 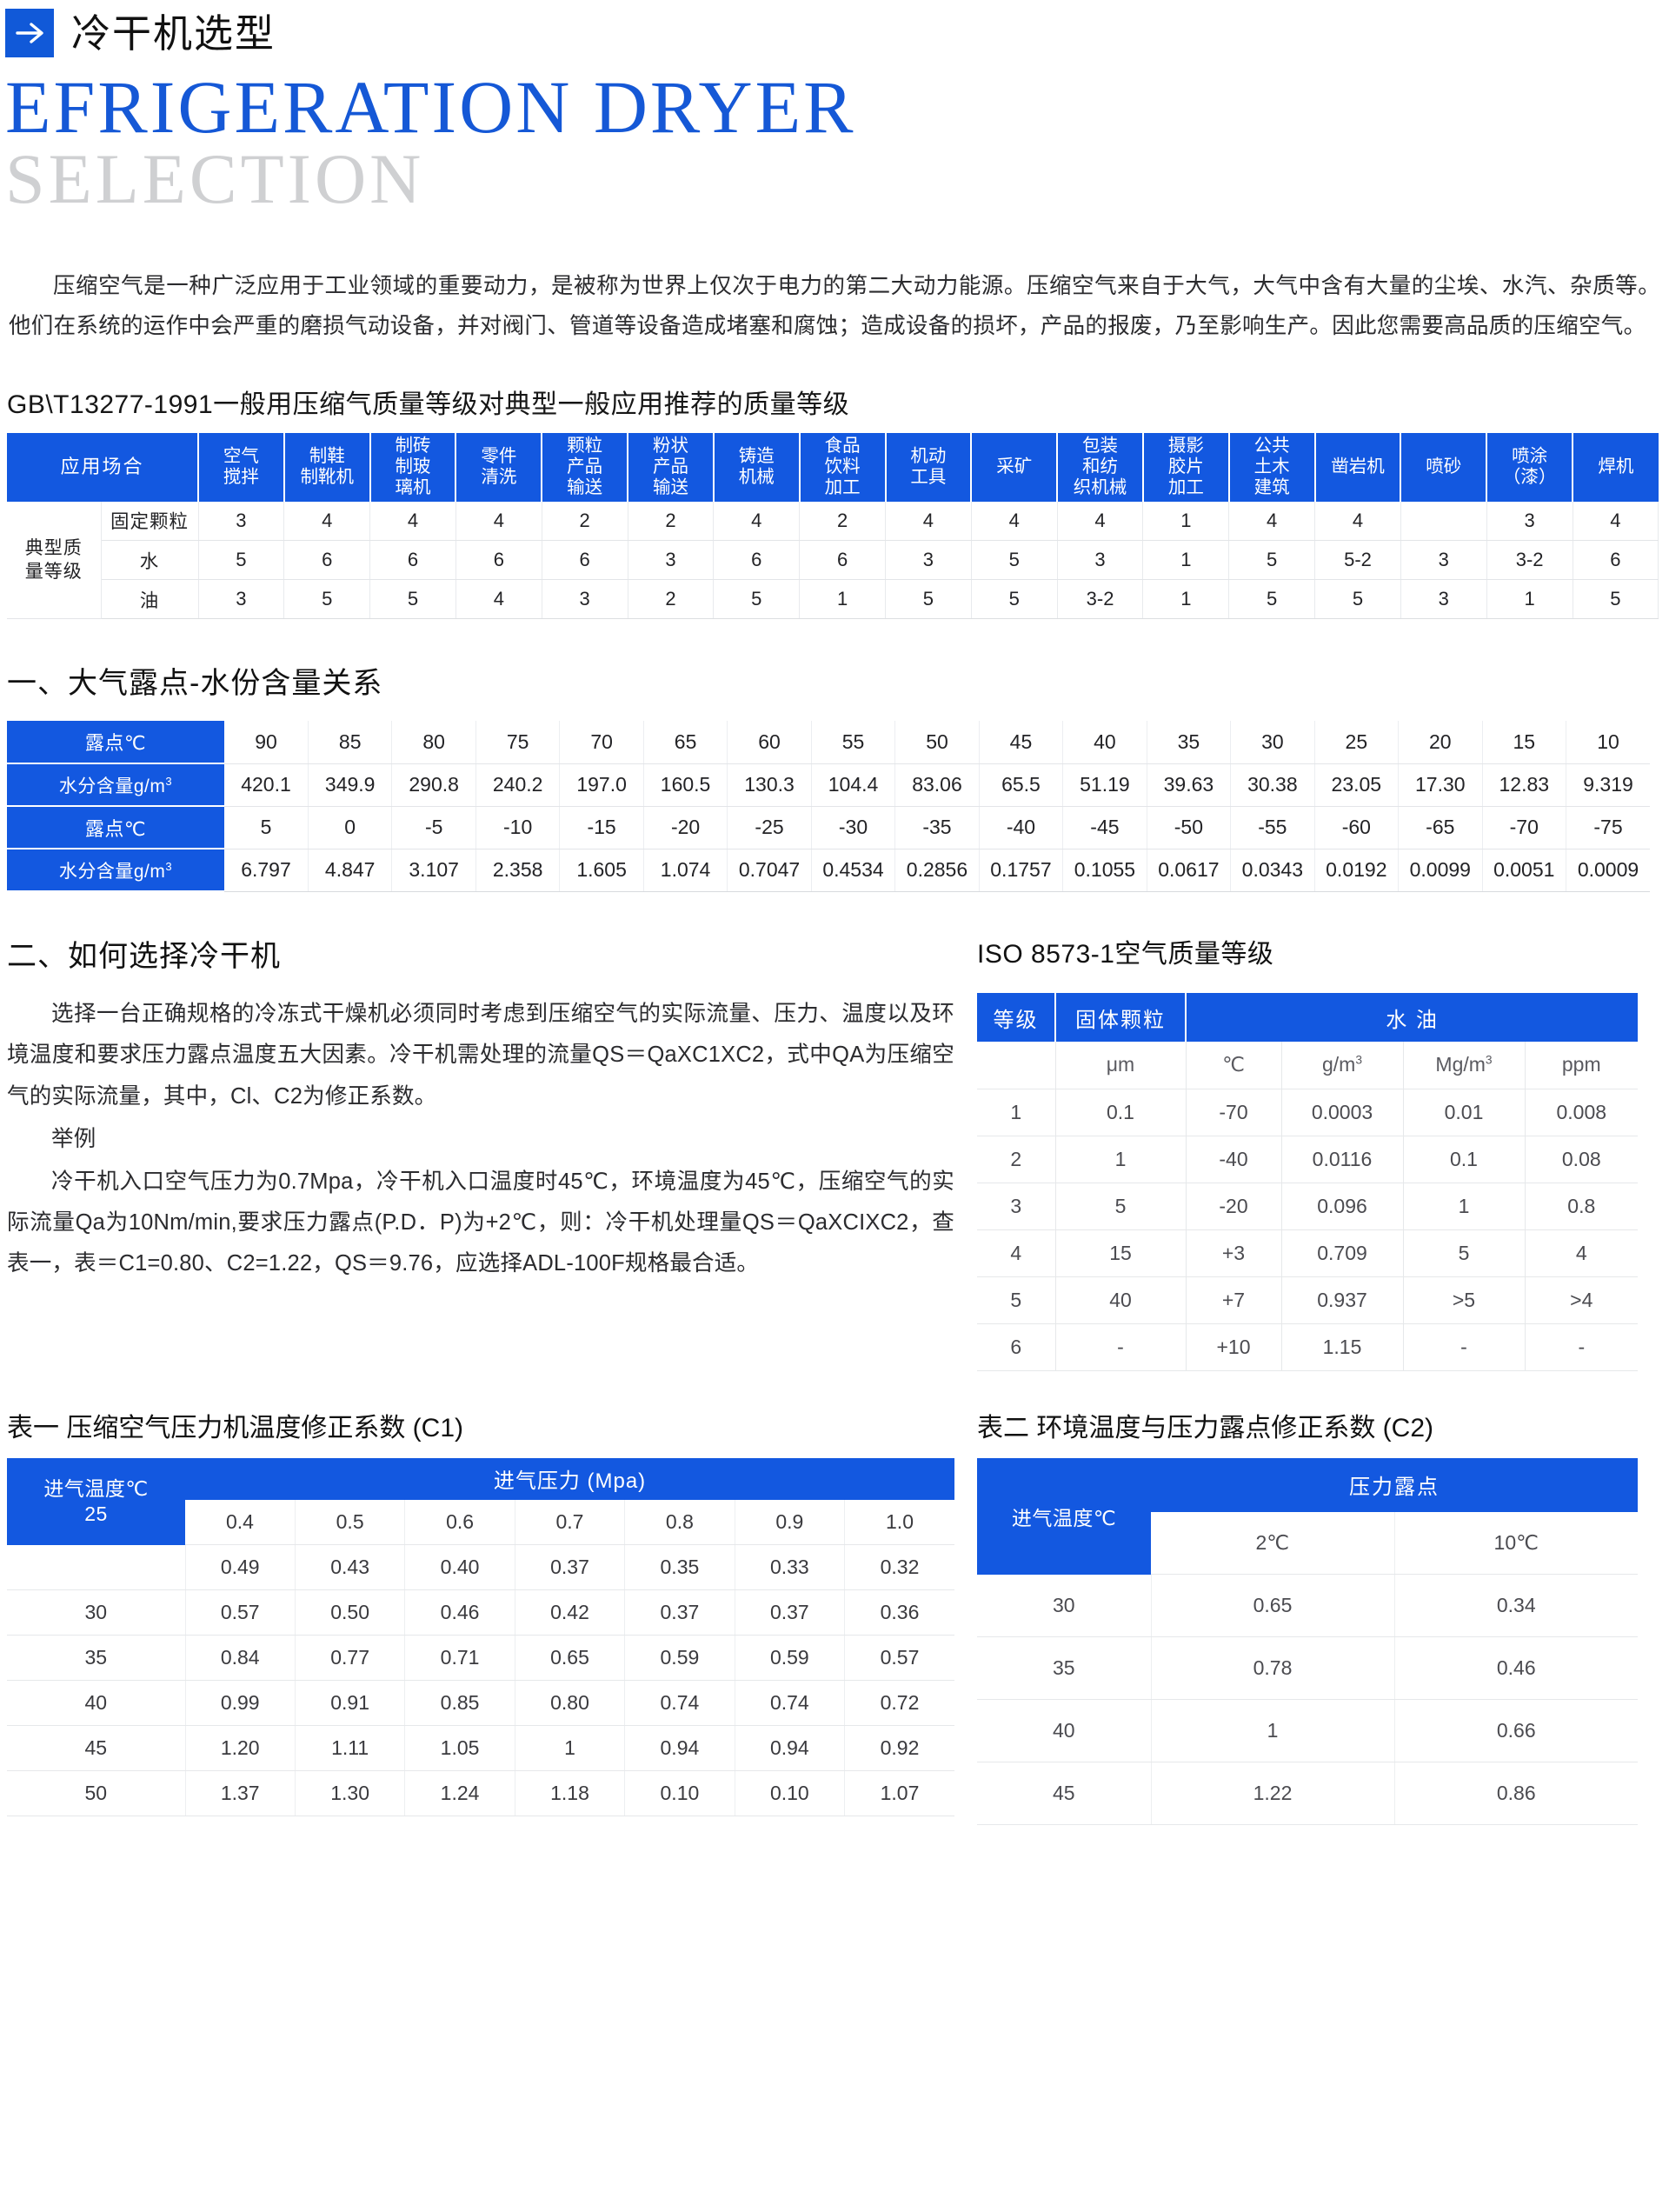 I want to click on table-row: 4 15 +3 0.709 5 4, so click(x=1308, y=1253).